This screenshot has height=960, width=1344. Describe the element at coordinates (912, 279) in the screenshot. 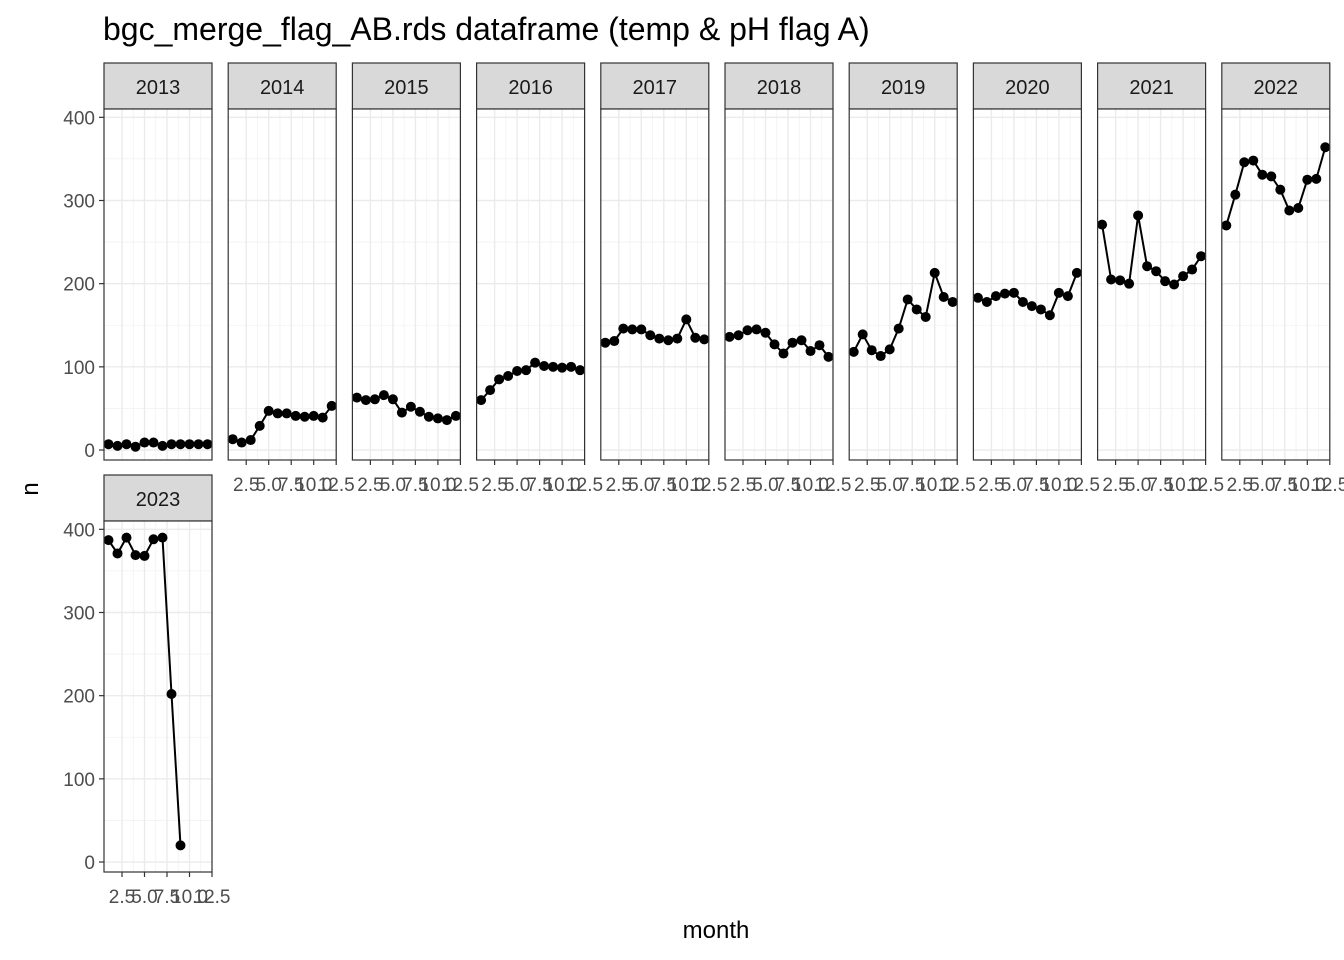

I see `facet-panel-2019: 2019 2.55.07.510.012.5` at that location.